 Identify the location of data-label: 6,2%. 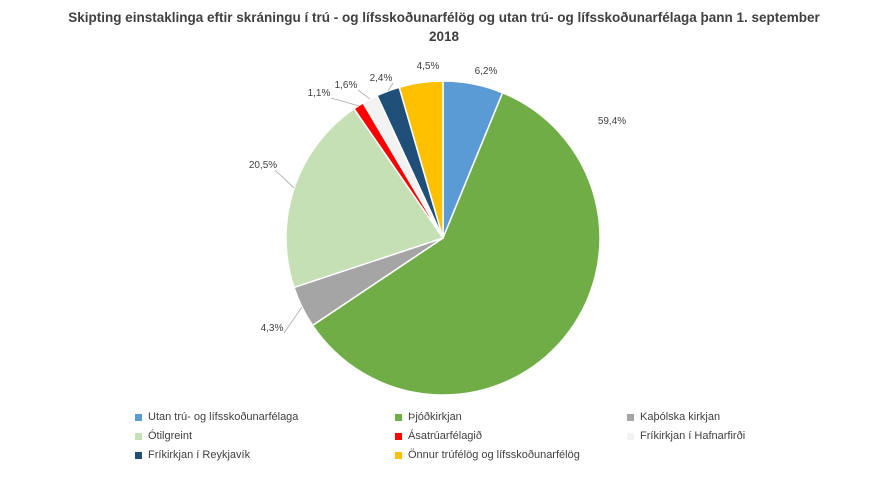
(486, 71).